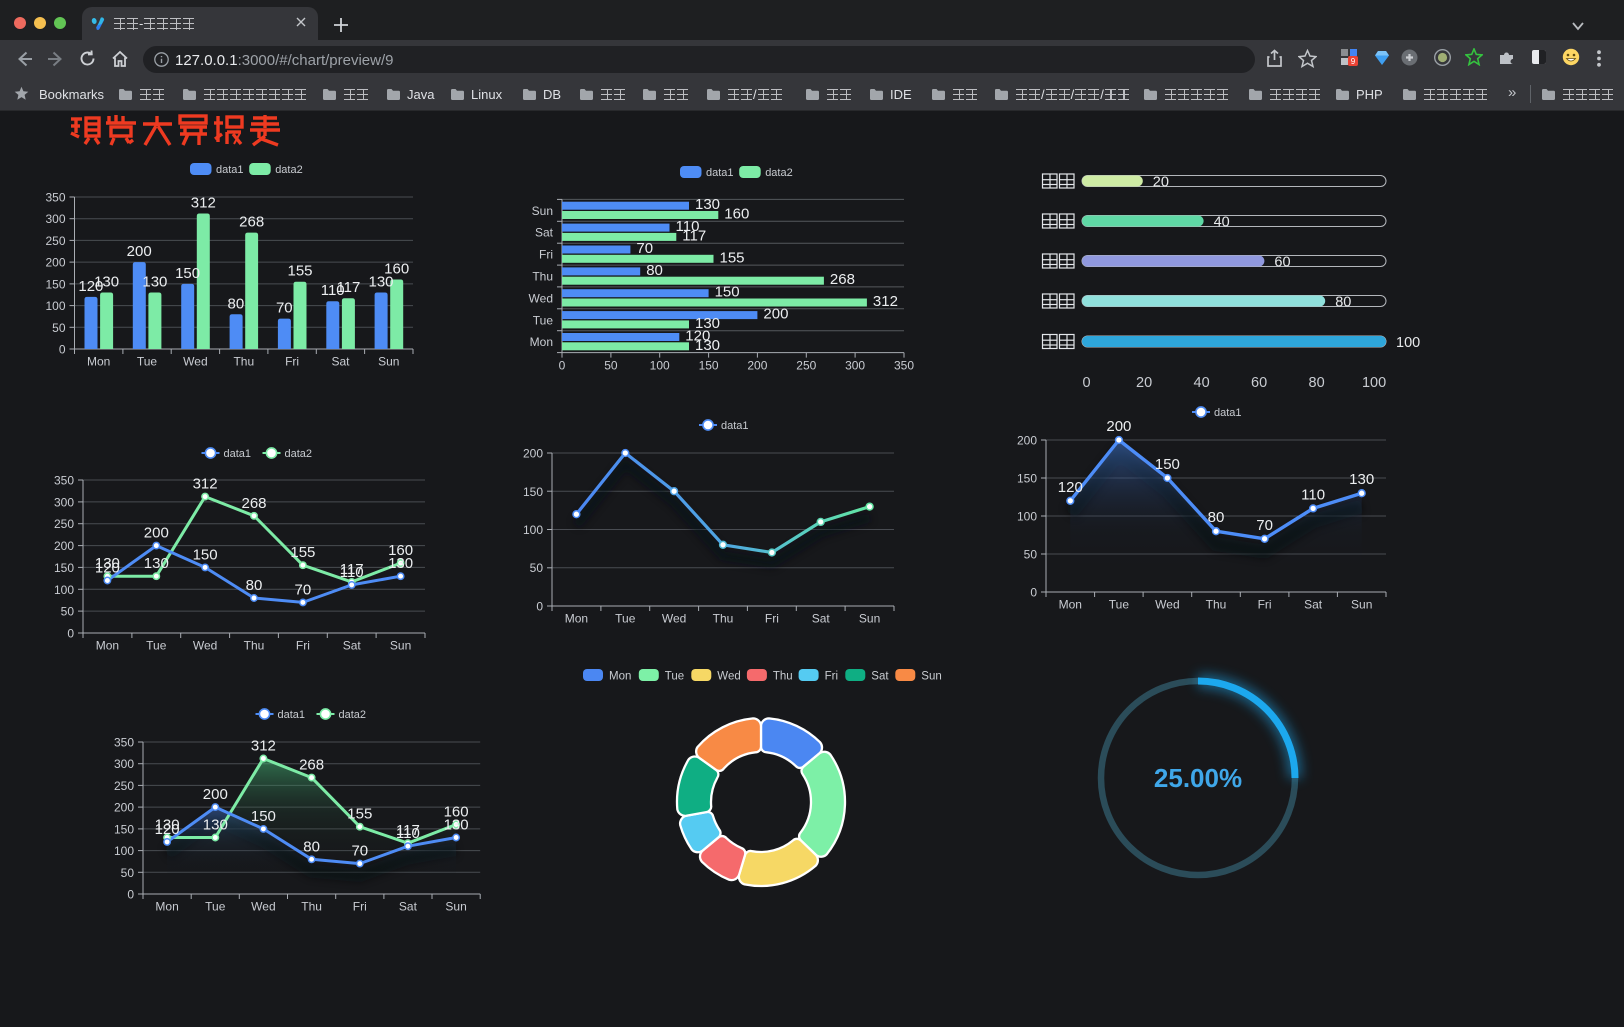 This screenshot has height=1027, width=1624. I want to click on svg-text: 40, so click(1222, 223).